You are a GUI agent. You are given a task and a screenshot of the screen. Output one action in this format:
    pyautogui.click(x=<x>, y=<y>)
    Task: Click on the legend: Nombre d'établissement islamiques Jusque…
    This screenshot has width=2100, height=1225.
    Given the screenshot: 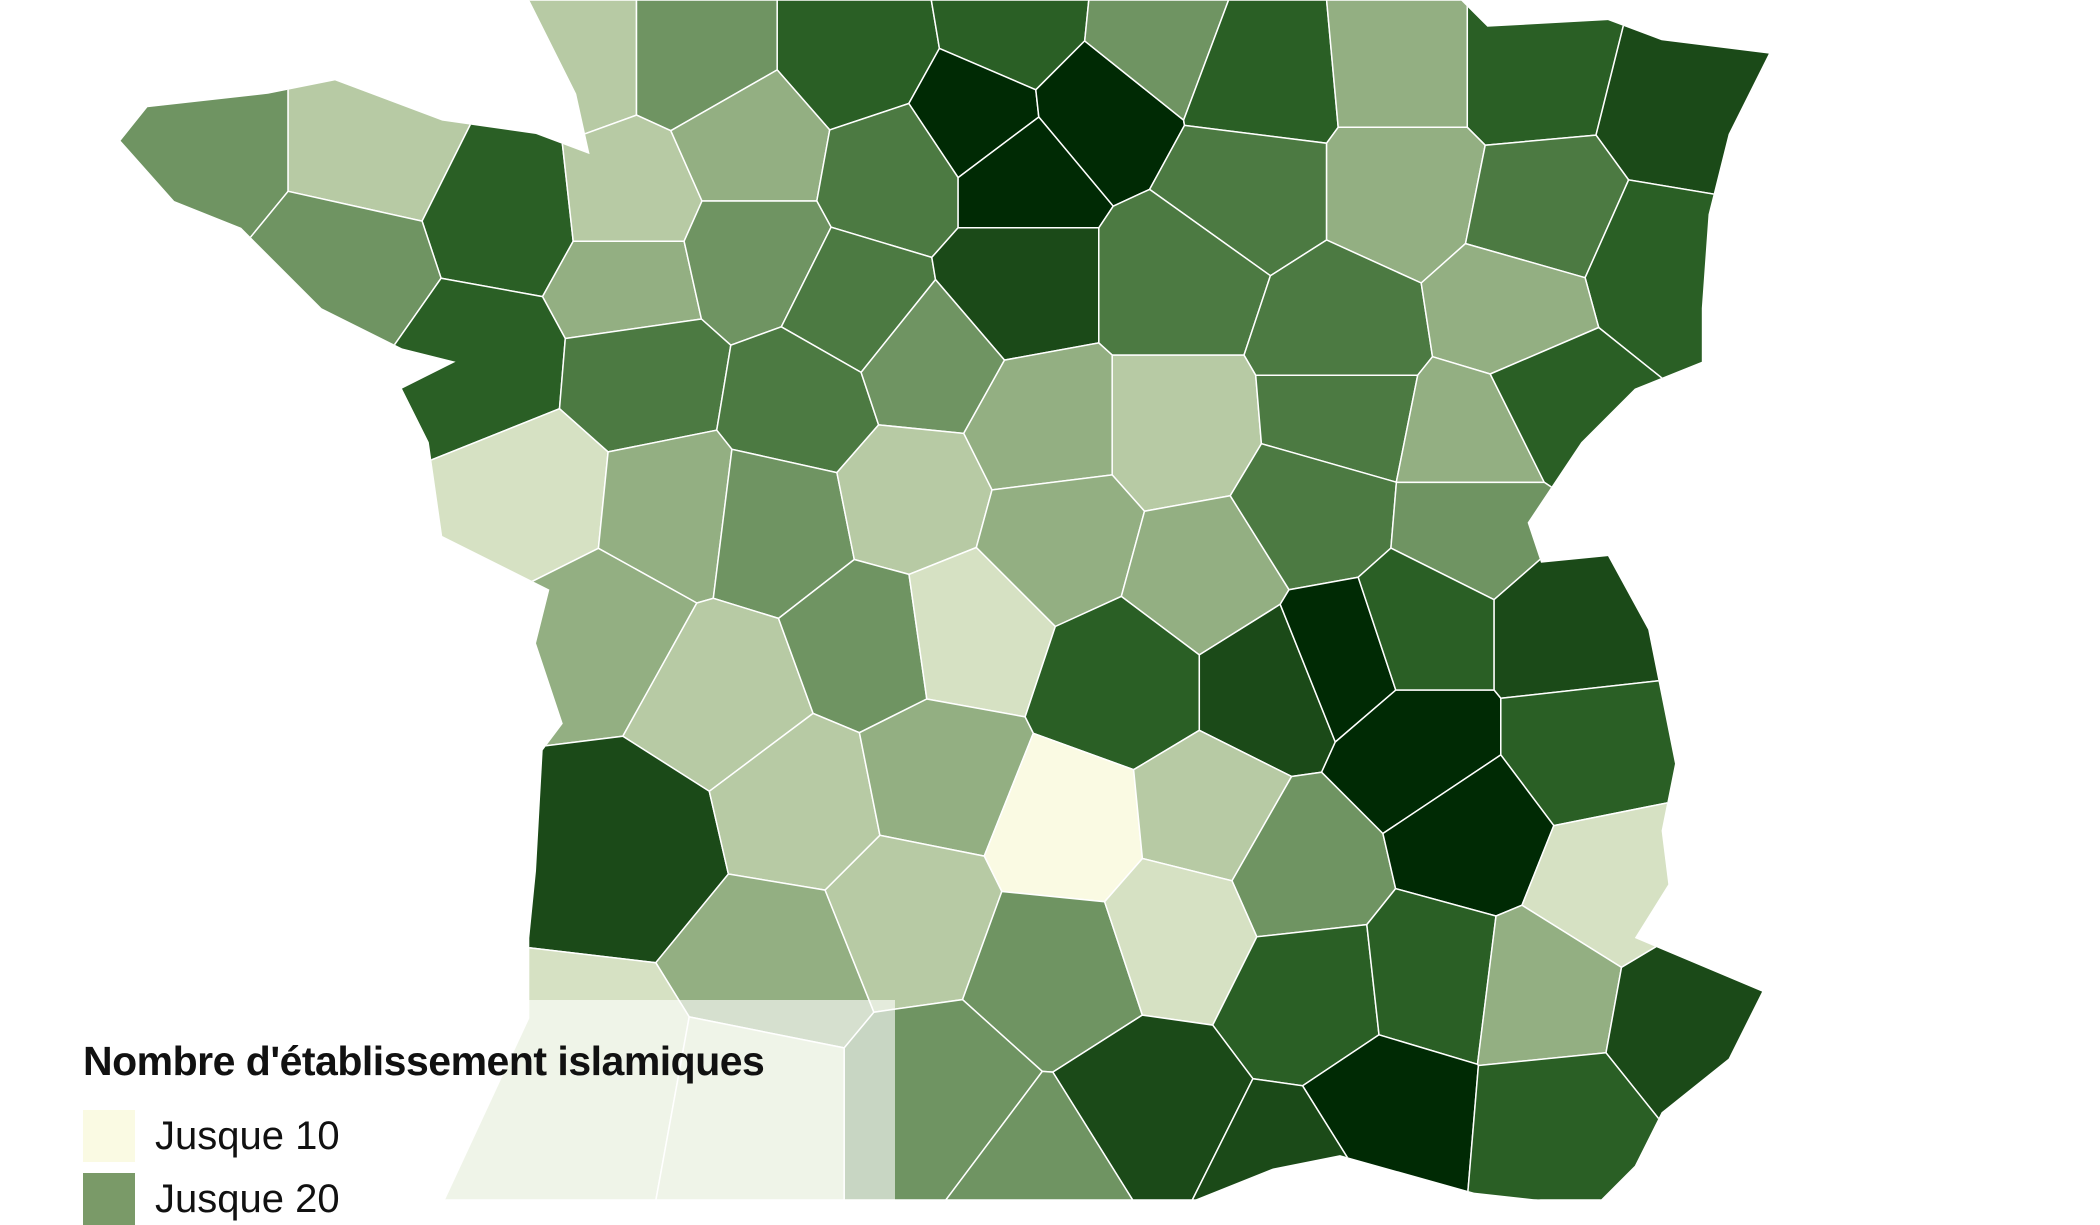 What is the action you would take?
    pyautogui.click(x=447, y=1112)
    